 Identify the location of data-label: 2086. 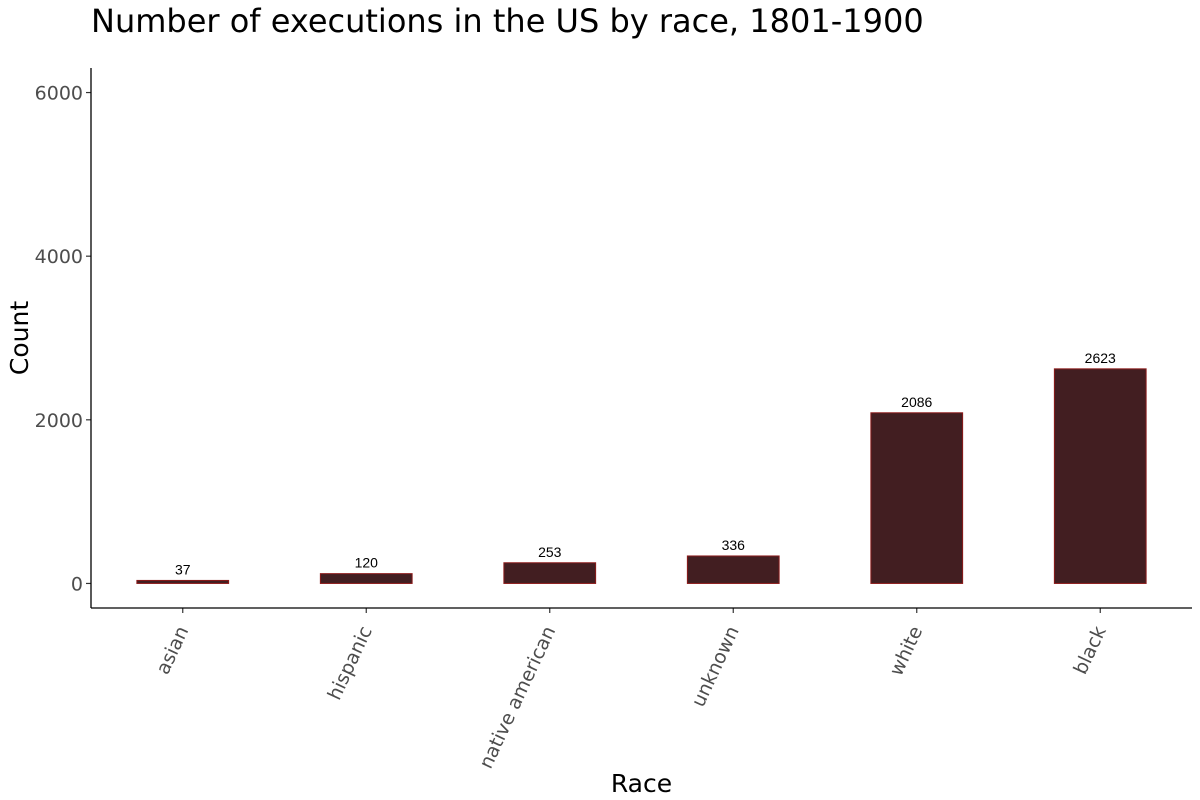
(916, 402).